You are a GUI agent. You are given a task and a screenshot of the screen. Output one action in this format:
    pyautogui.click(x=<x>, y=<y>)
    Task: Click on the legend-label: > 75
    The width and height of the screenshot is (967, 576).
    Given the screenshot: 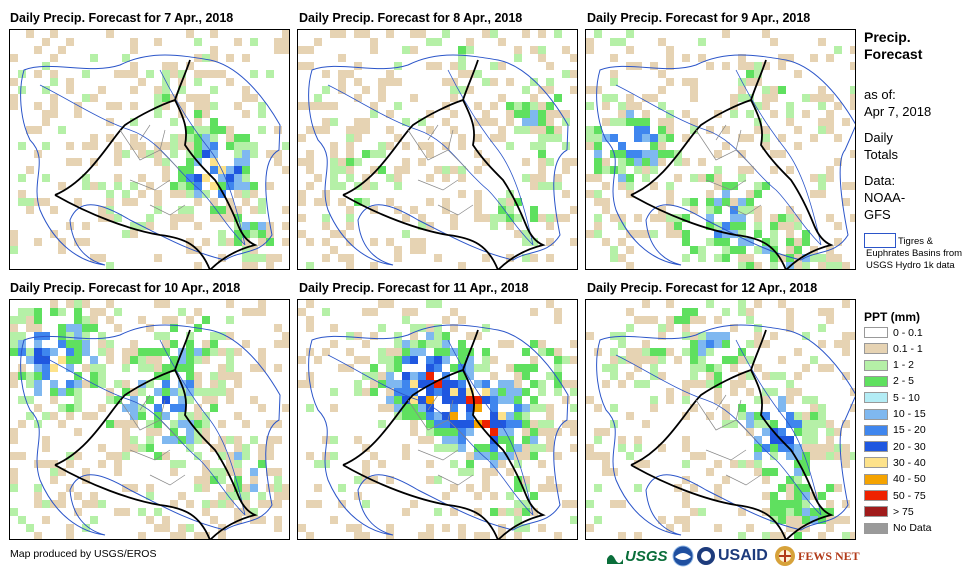 What is the action you would take?
    pyautogui.click(x=903, y=511)
    